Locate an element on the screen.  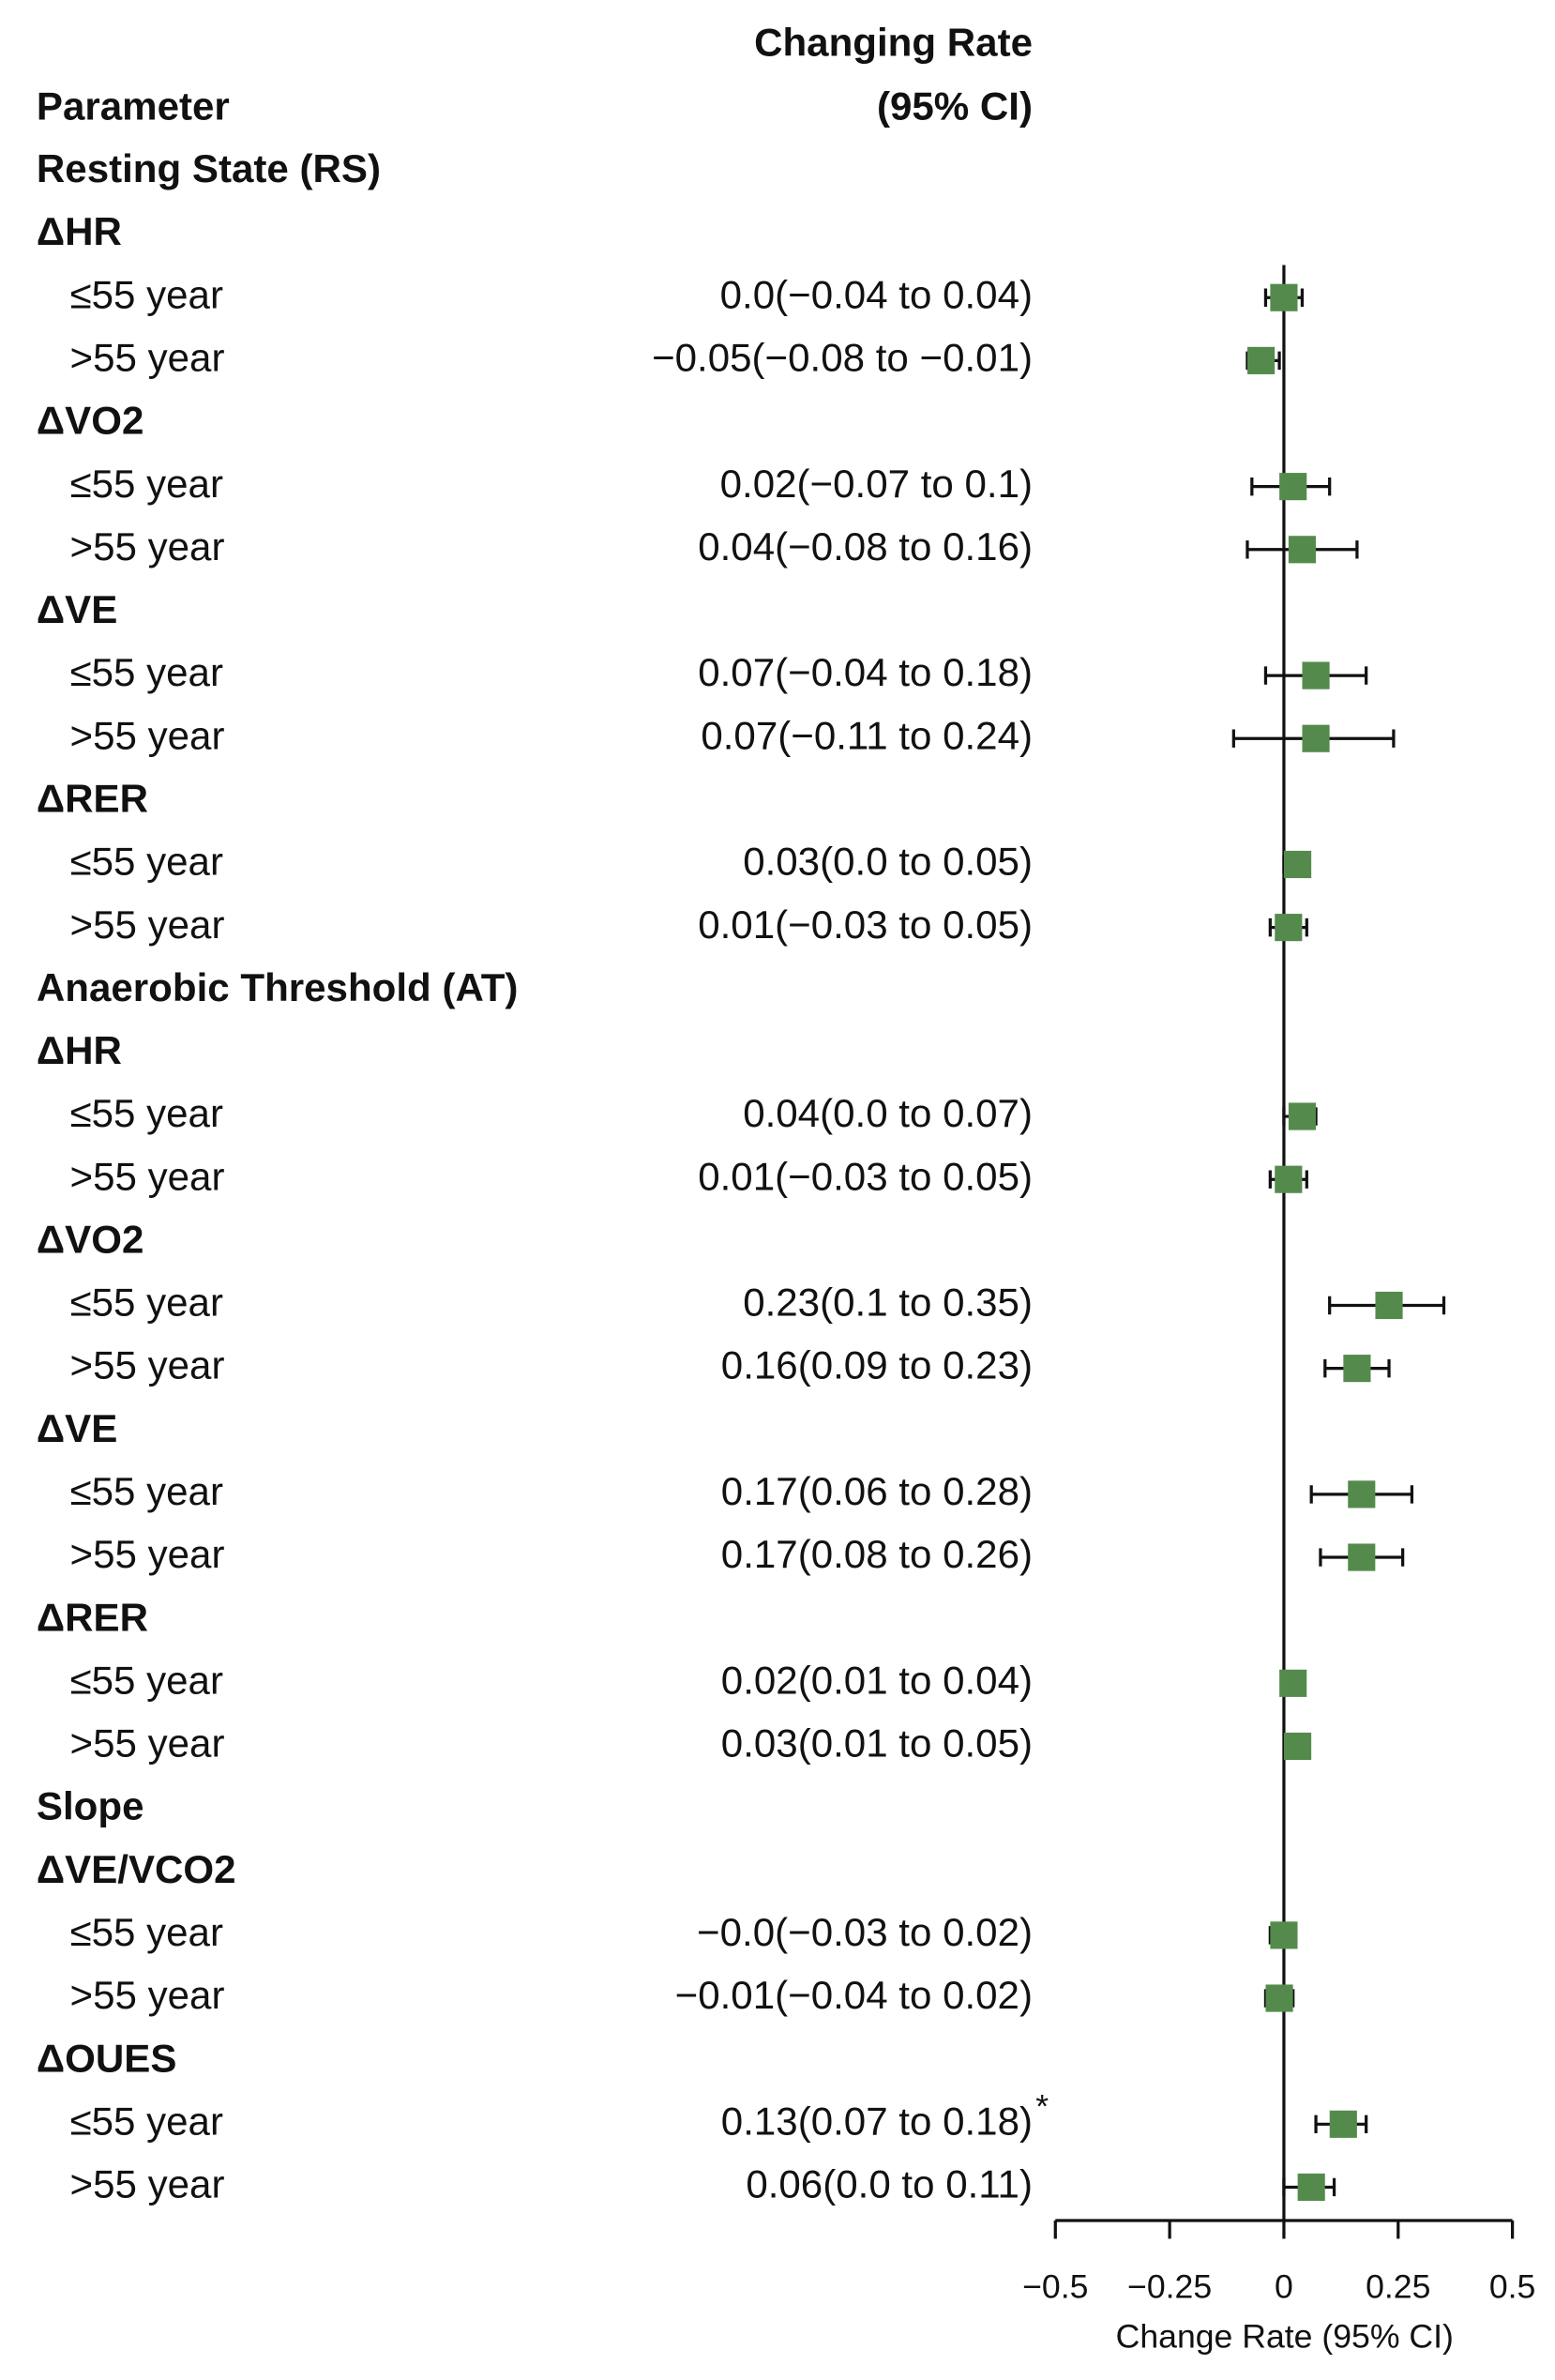
column-header: (95% CI) is located at coordinates (955, 106).